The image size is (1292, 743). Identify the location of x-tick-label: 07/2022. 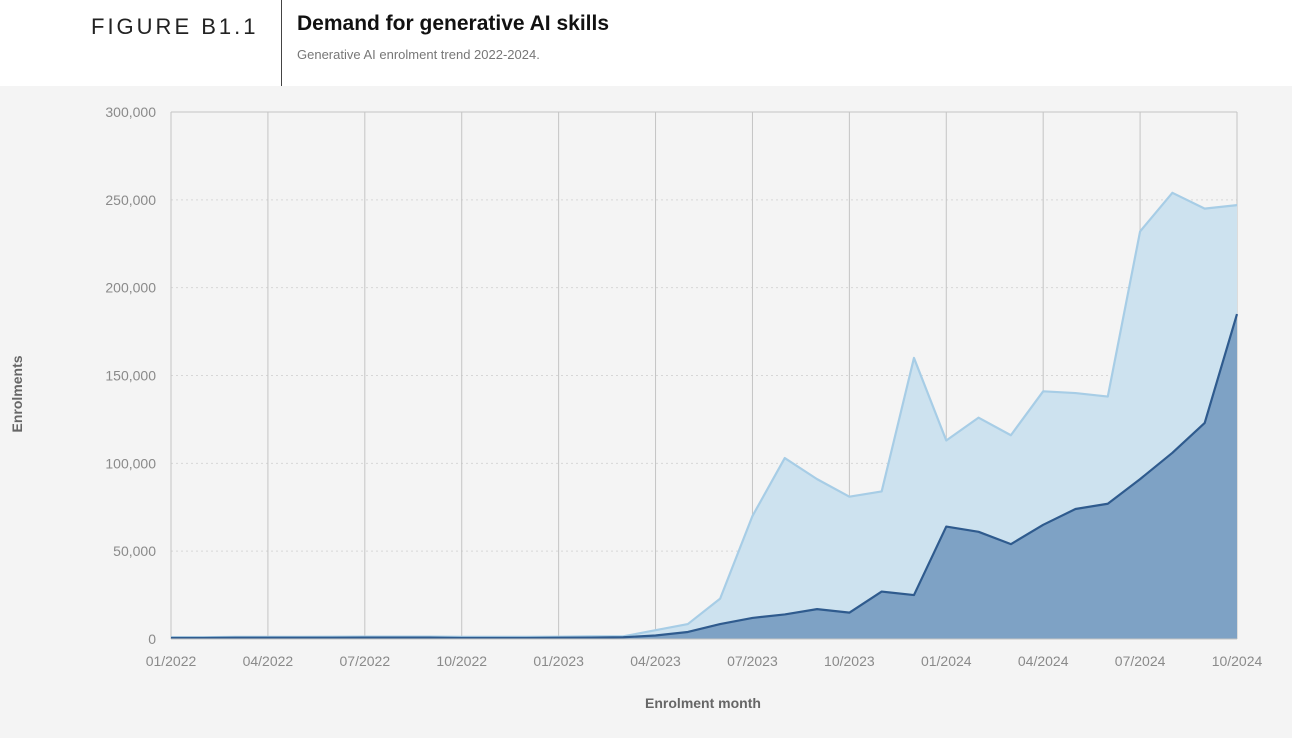
(365, 661).